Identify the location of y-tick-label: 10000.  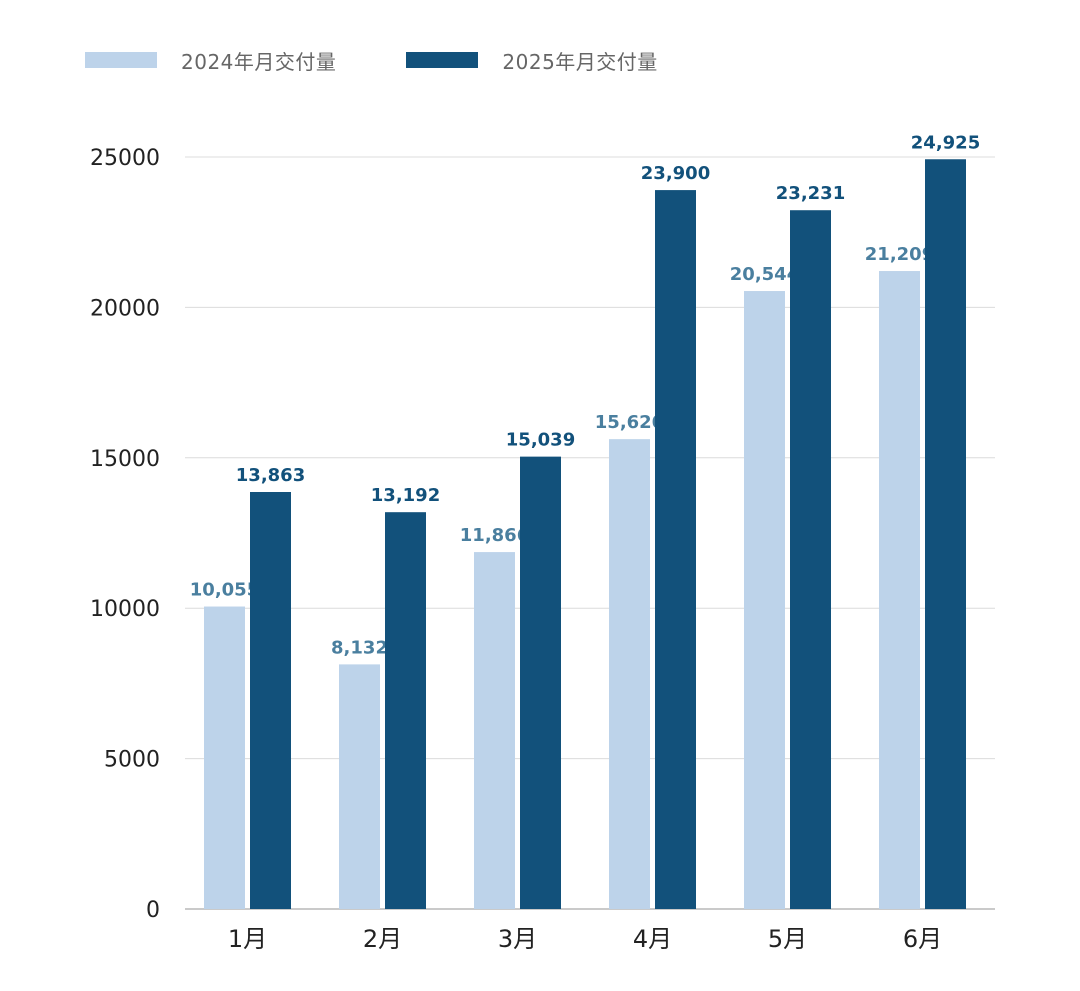
(125, 609).